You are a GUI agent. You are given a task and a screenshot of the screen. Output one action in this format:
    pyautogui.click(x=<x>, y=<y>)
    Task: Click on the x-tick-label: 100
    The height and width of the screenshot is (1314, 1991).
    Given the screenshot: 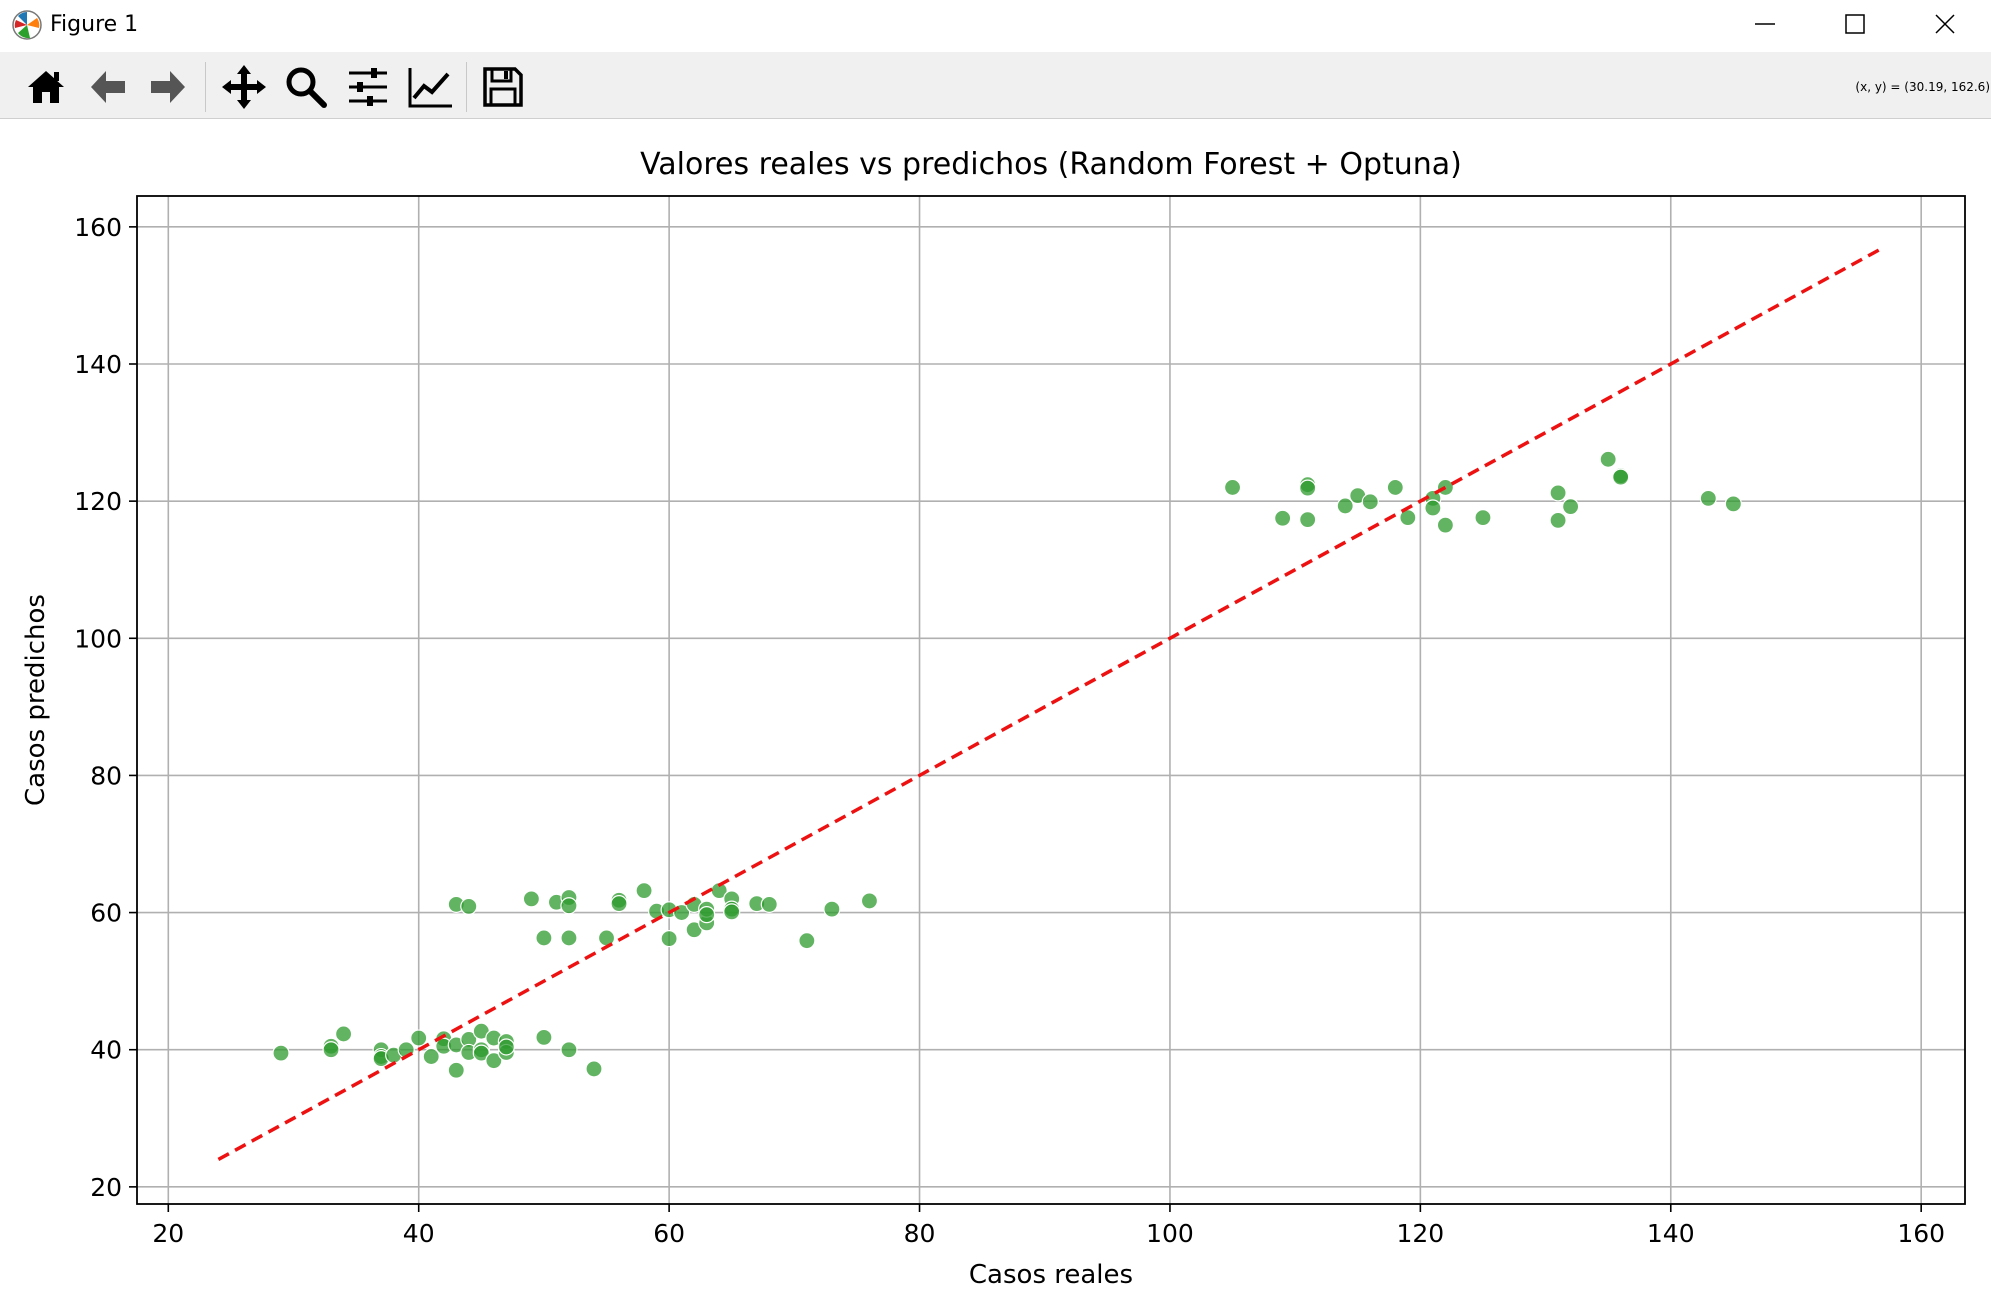 What is the action you would take?
    pyautogui.click(x=1170, y=1233)
    